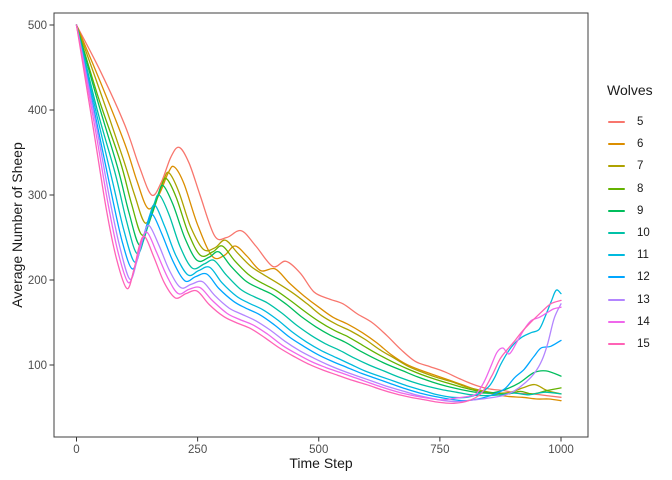  I want to click on legend-item-label: 13, so click(643, 299).